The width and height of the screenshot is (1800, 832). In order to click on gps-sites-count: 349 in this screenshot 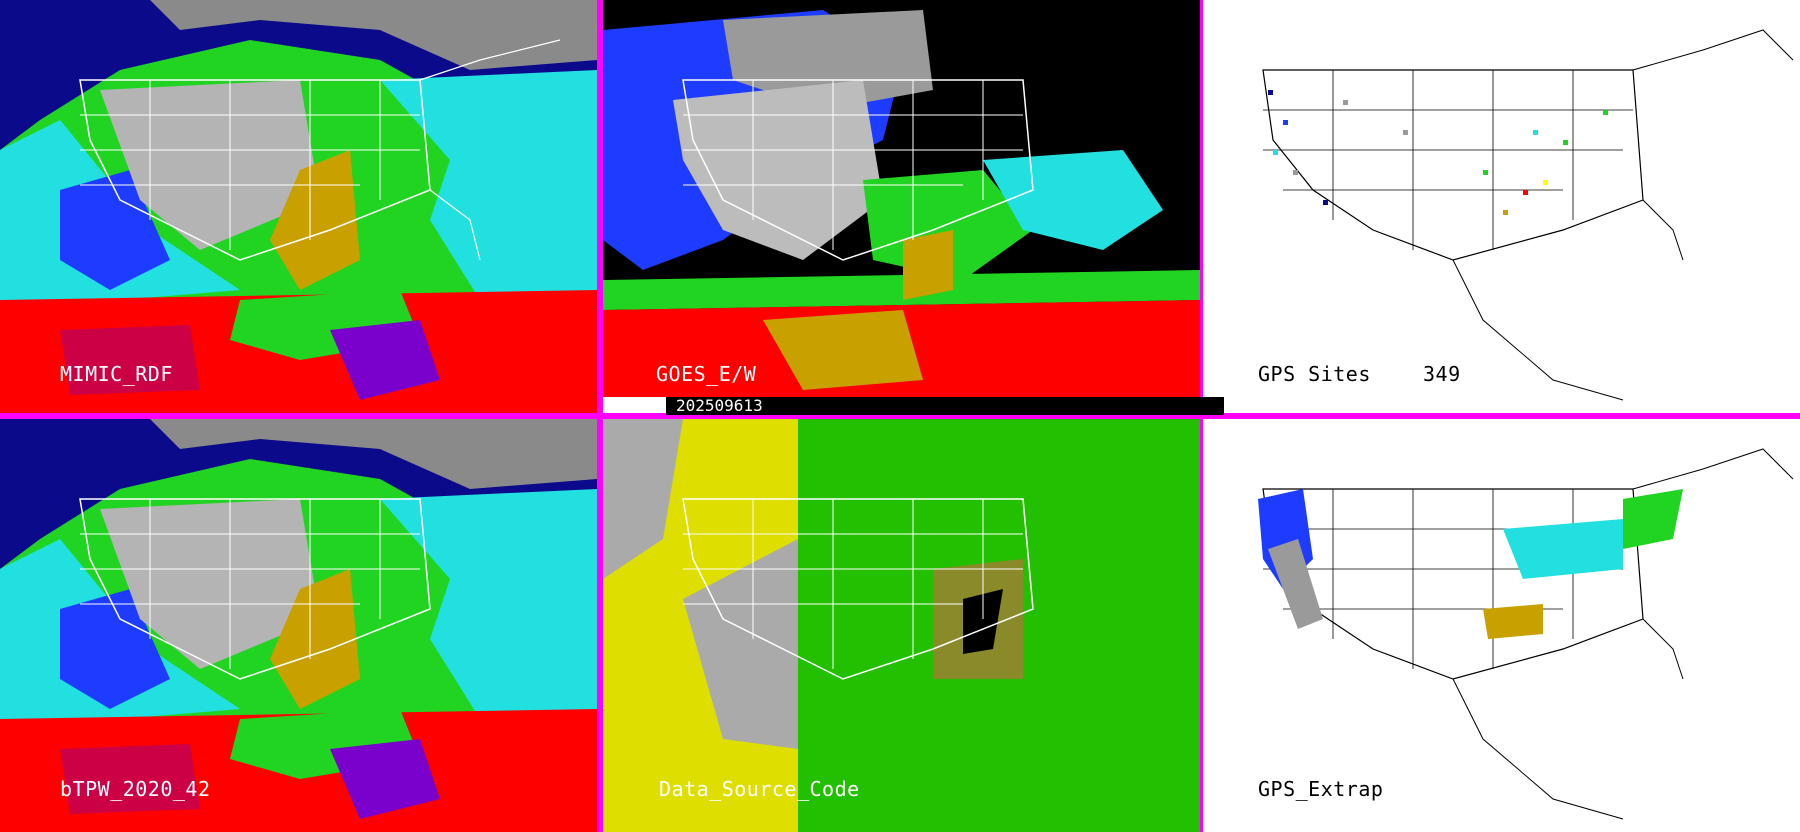, I will do `click(1442, 374)`.